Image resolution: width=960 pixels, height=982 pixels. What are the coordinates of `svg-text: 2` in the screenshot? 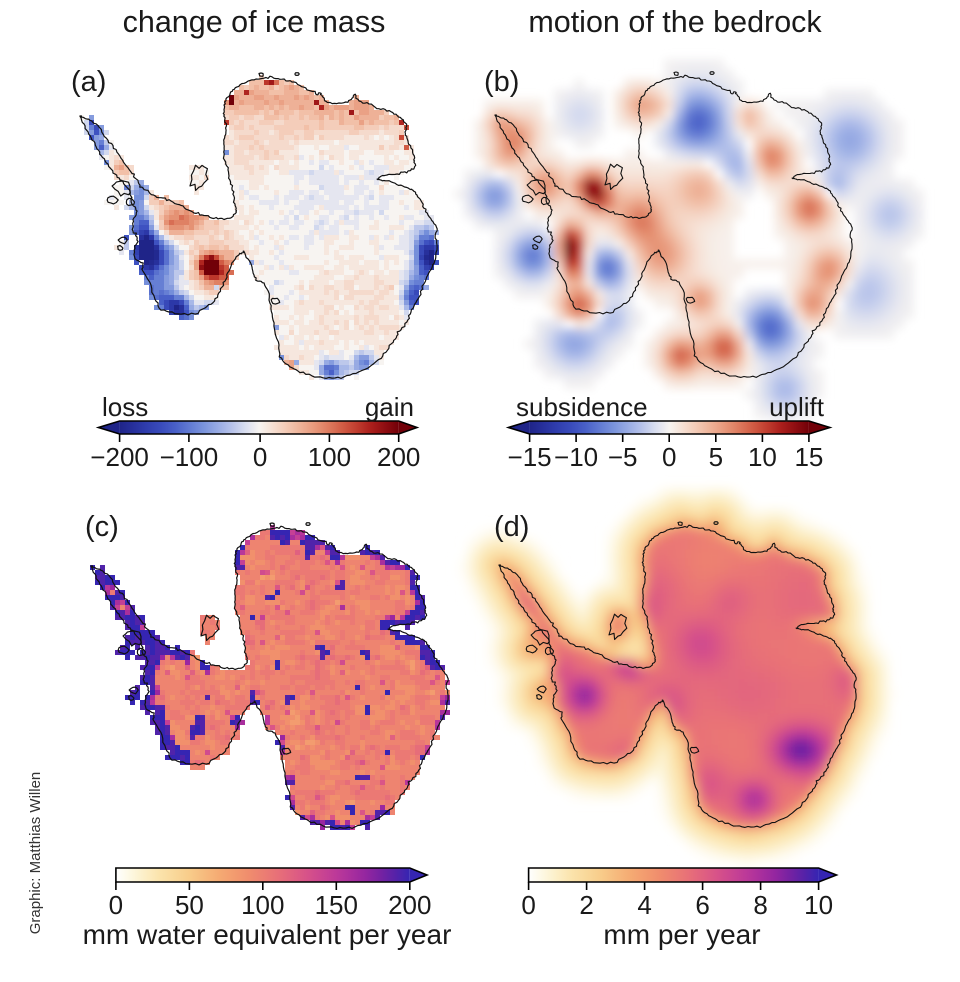 It's located at (586, 905).